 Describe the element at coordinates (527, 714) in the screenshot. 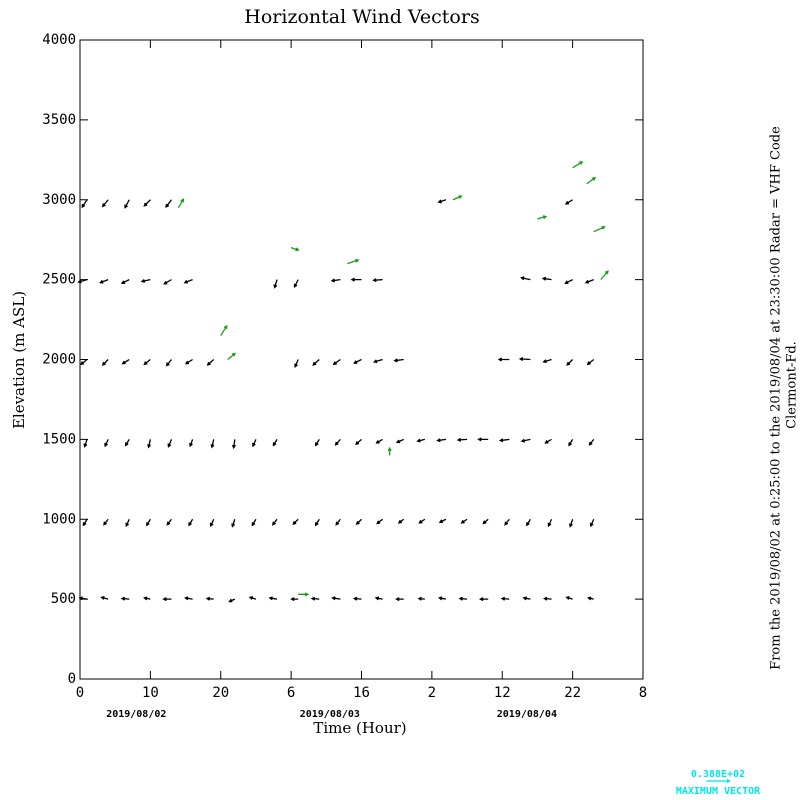

I see `date-label: 2019/08/04` at that location.